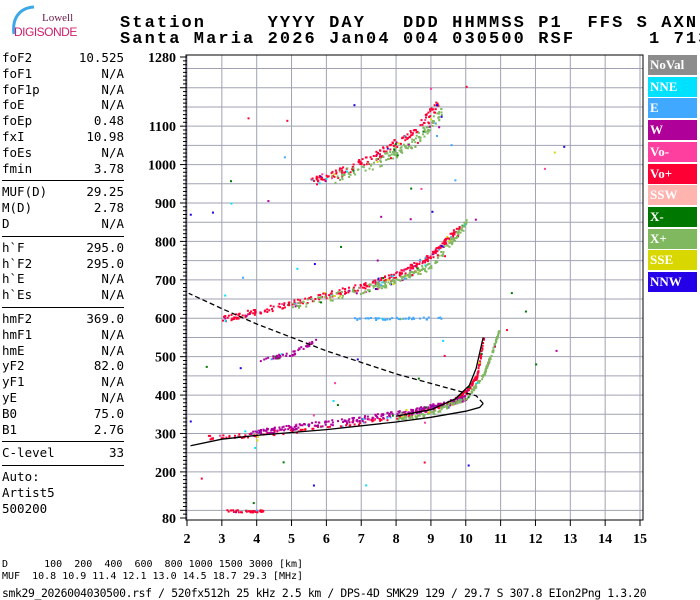 Image resolution: width=700 pixels, height=600 pixels. I want to click on y-tick-label: 600, so click(165, 319).